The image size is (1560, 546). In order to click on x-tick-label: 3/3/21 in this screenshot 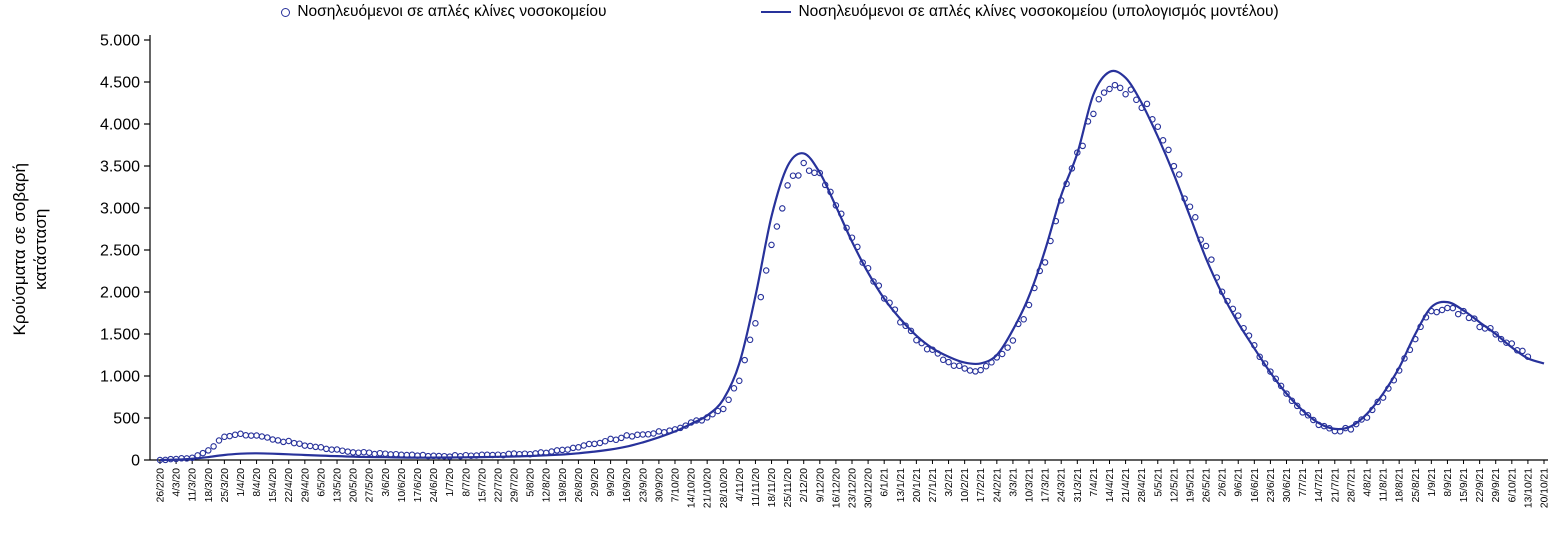, I will do `click(1013, 482)`.